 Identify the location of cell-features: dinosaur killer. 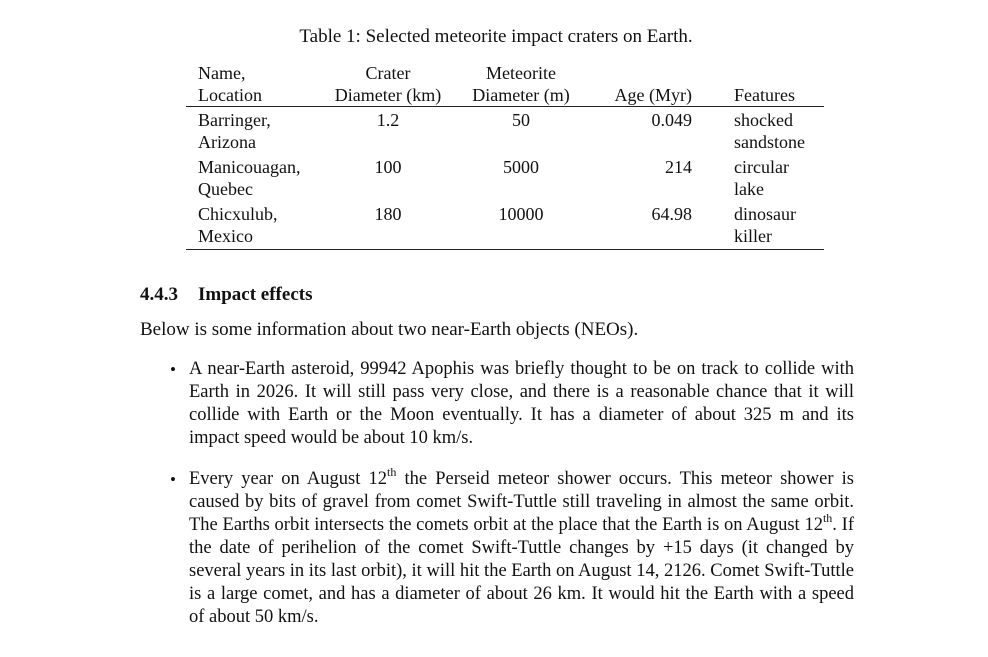
(762, 225).